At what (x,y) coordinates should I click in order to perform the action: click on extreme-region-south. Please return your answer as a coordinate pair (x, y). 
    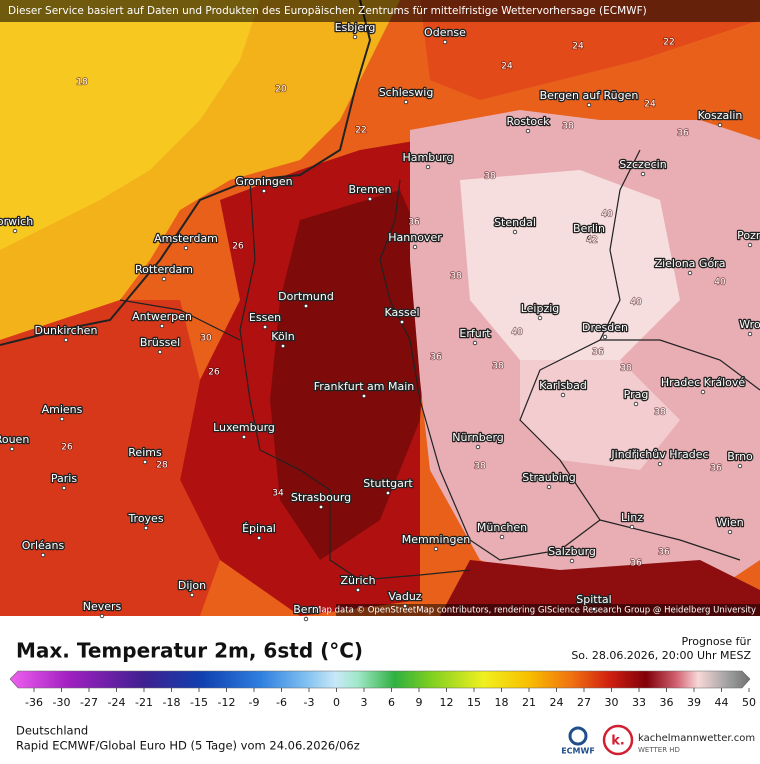
    Looking at the image, I should click on (600, 415).